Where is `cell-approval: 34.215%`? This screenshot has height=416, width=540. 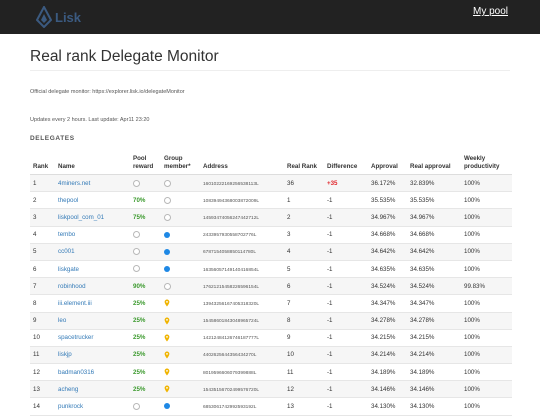 cell-approval: 34.215% is located at coordinates (387, 338).